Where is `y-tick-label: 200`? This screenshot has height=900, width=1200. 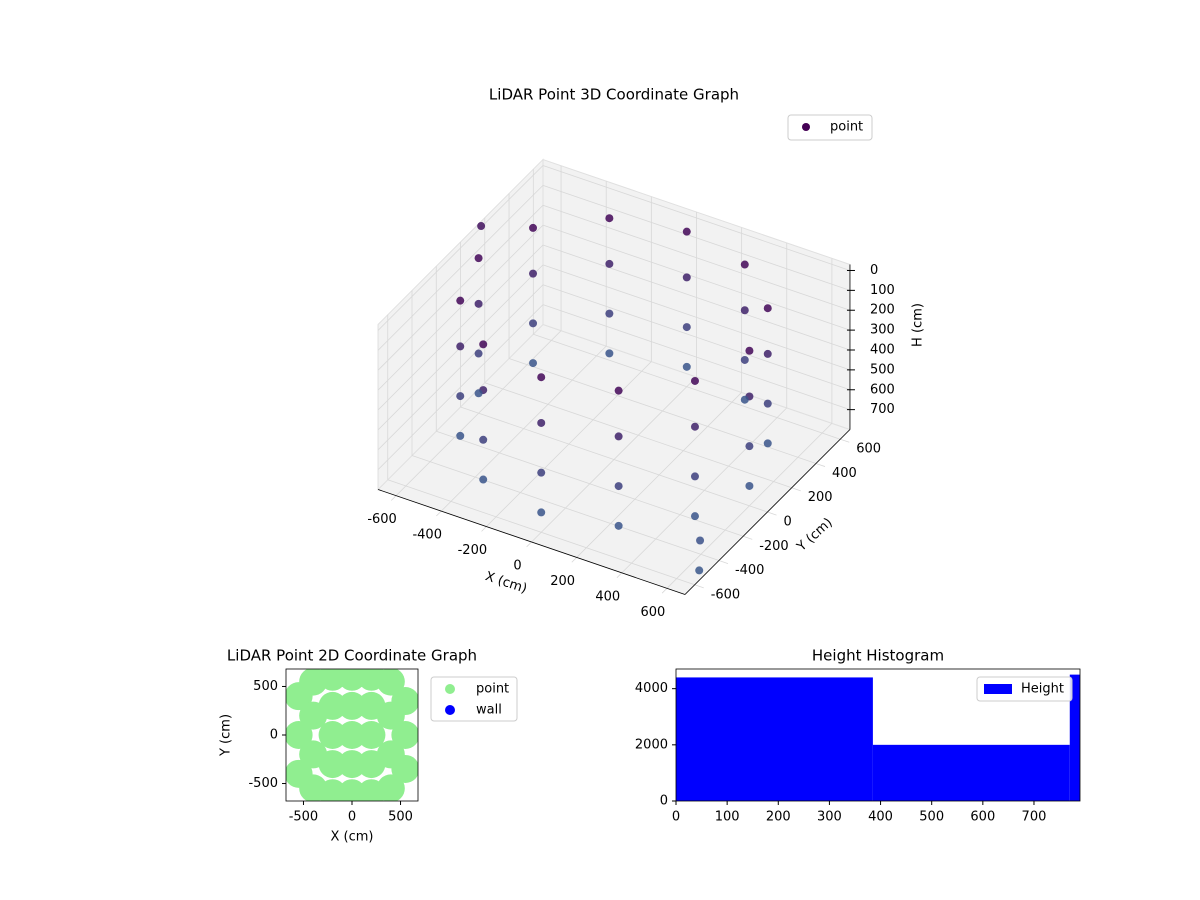
y-tick-label: 200 is located at coordinates (820, 497).